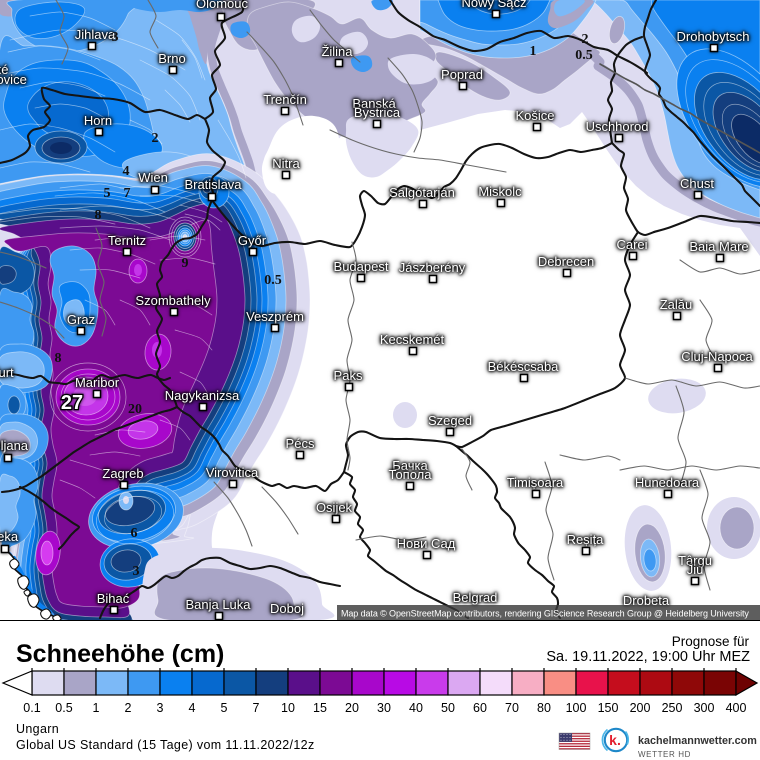 The width and height of the screenshot is (760, 760). What do you see at coordinates (524, 366) in the screenshot?
I see `svg-text: Békéscsaba` at bounding box center [524, 366].